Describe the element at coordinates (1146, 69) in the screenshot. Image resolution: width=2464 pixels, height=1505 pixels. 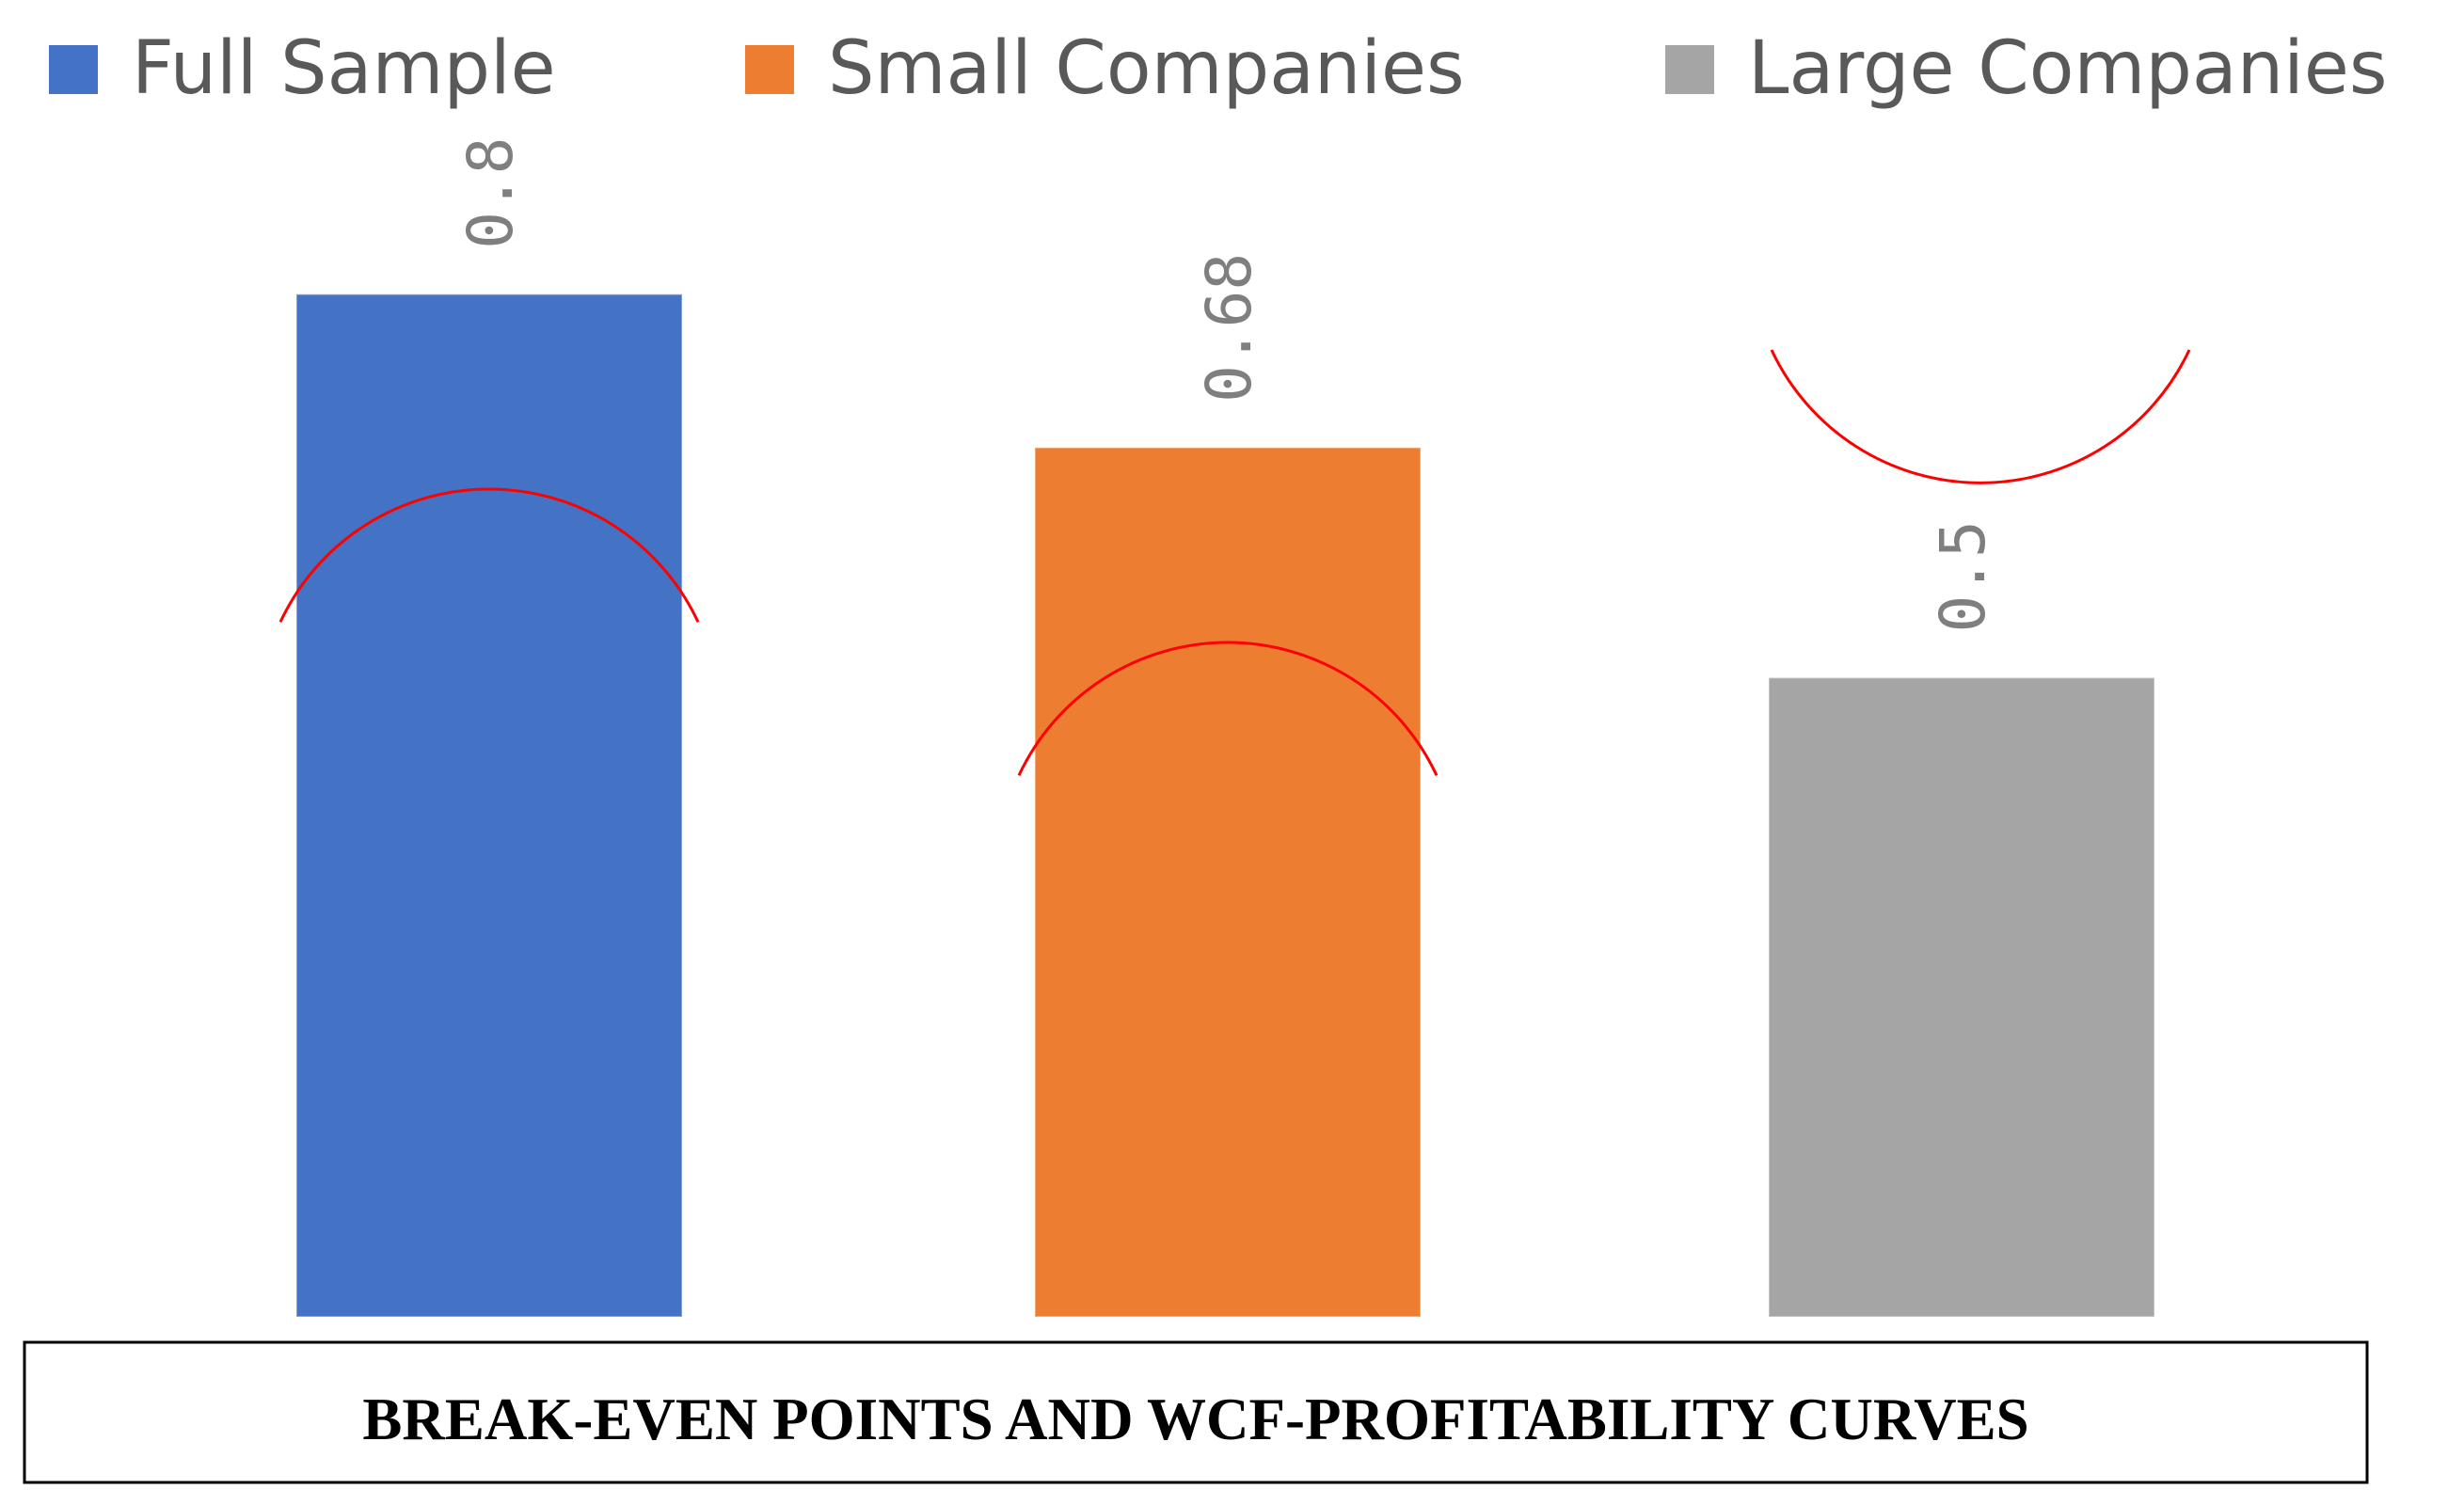
I see `legend-label-small-companies: Small Companies` at that location.